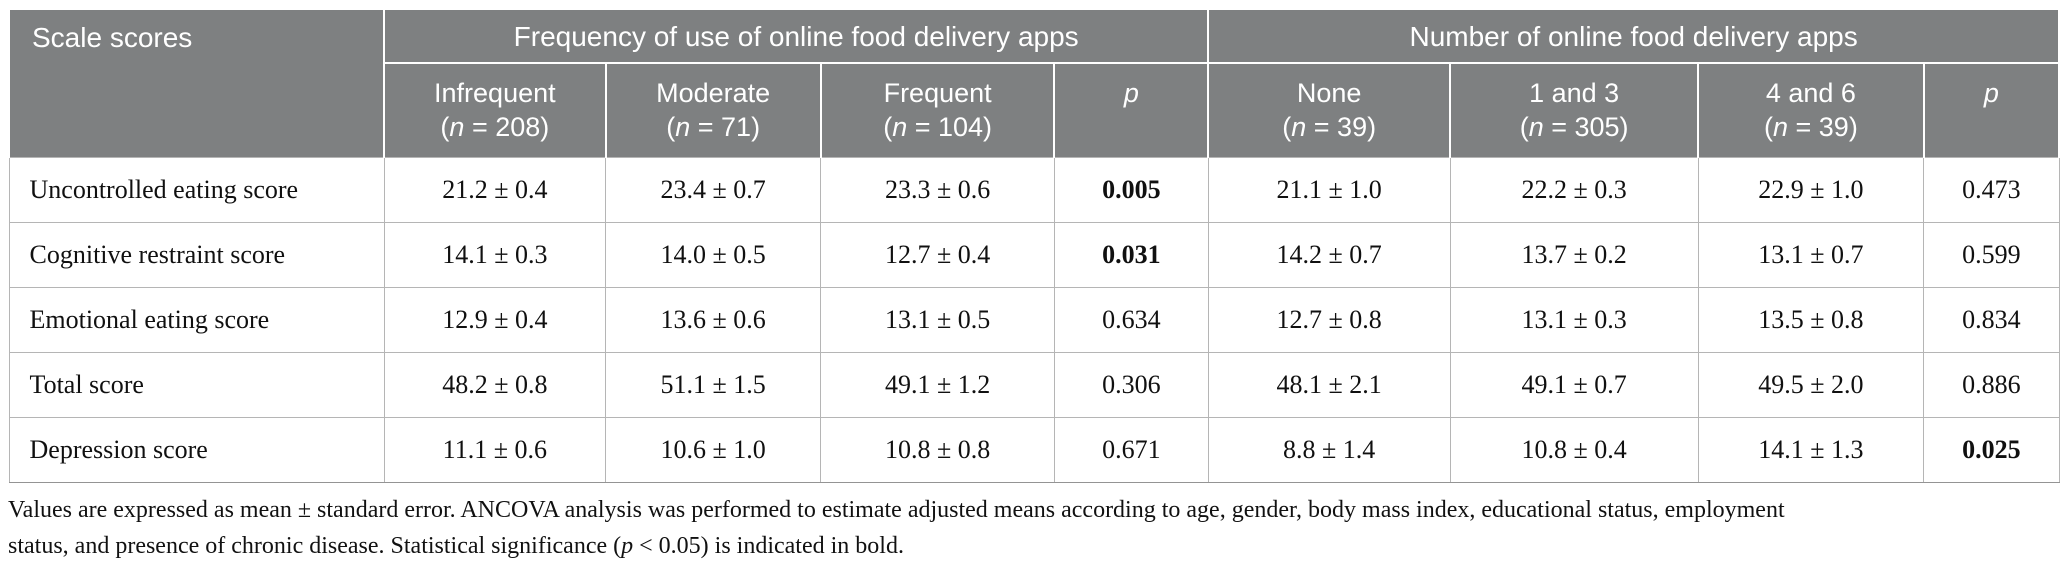  What do you see at coordinates (713, 384) in the screenshot?
I see `value-cell: 51.1 ± 1.5` at bounding box center [713, 384].